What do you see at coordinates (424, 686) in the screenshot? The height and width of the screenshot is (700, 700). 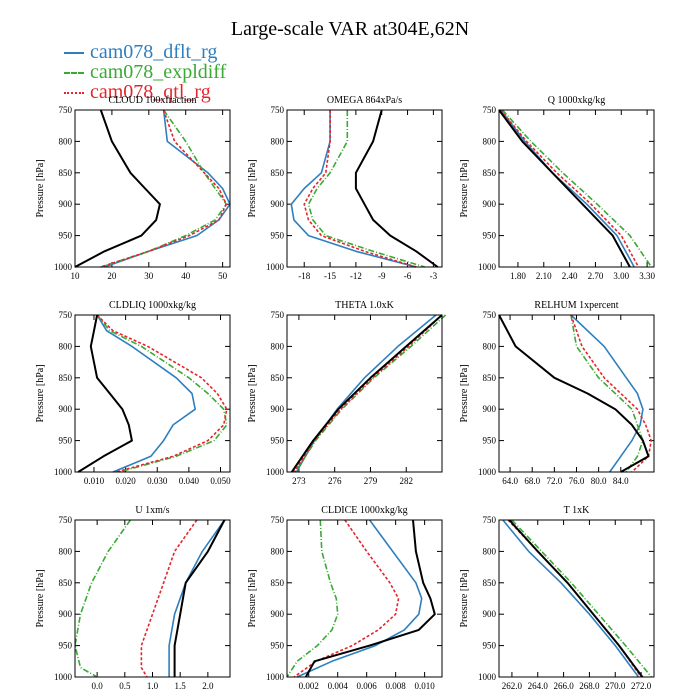 I see `x-tick-label: 0.010` at bounding box center [424, 686].